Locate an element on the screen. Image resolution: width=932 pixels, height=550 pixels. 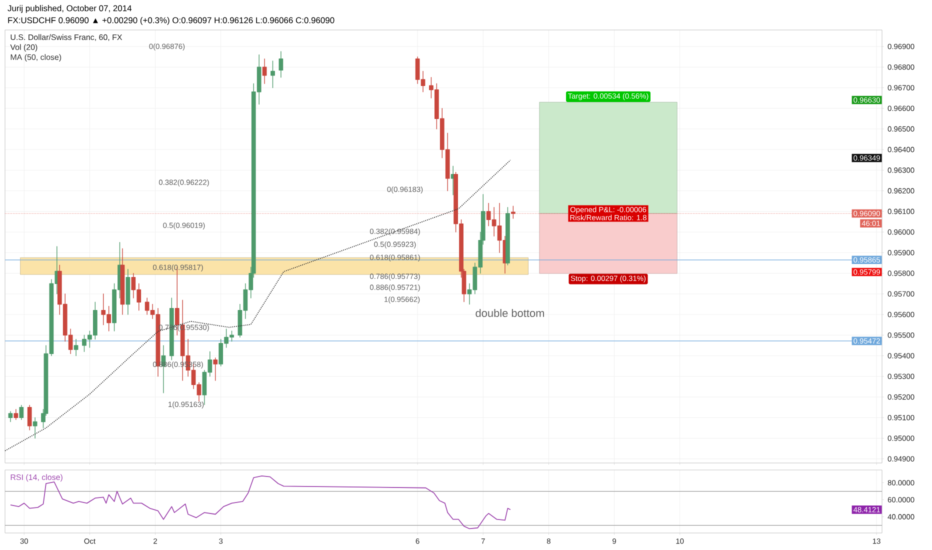
annotation: double bottom is located at coordinates (510, 313).